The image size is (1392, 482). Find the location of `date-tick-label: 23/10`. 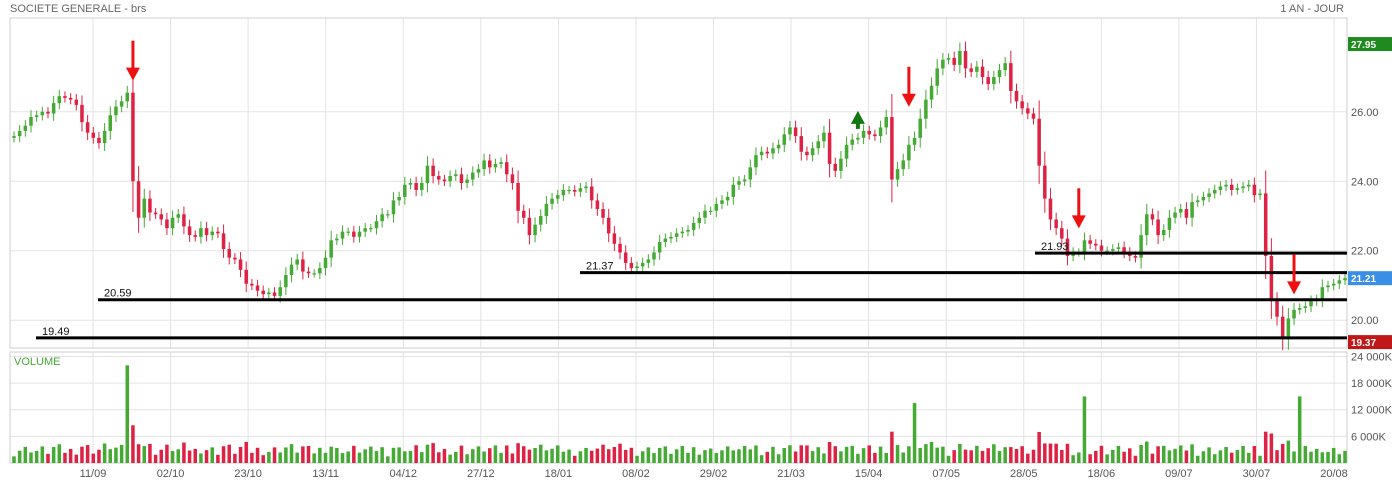

date-tick-label: 23/10 is located at coordinates (248, 474).